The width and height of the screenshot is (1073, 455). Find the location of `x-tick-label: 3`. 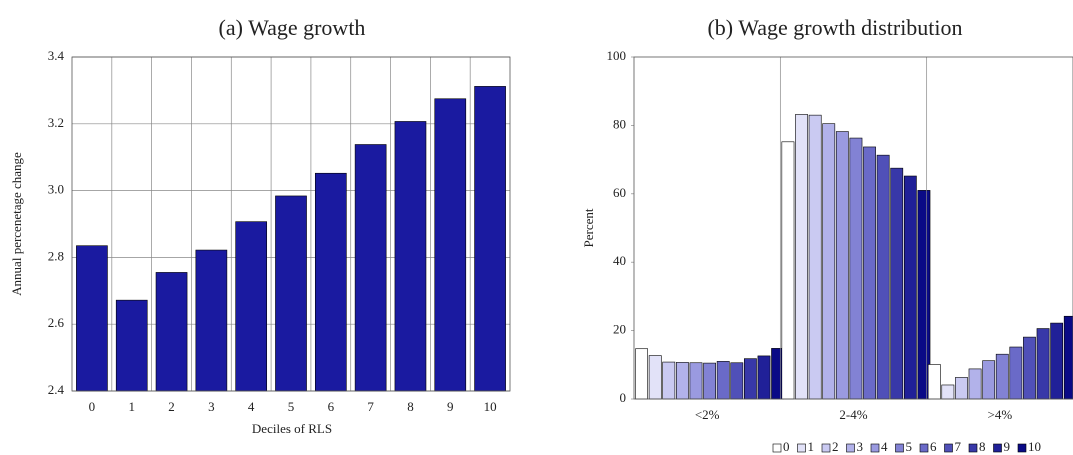

x-tick-label: 3 is located at coordinates (211, 406).